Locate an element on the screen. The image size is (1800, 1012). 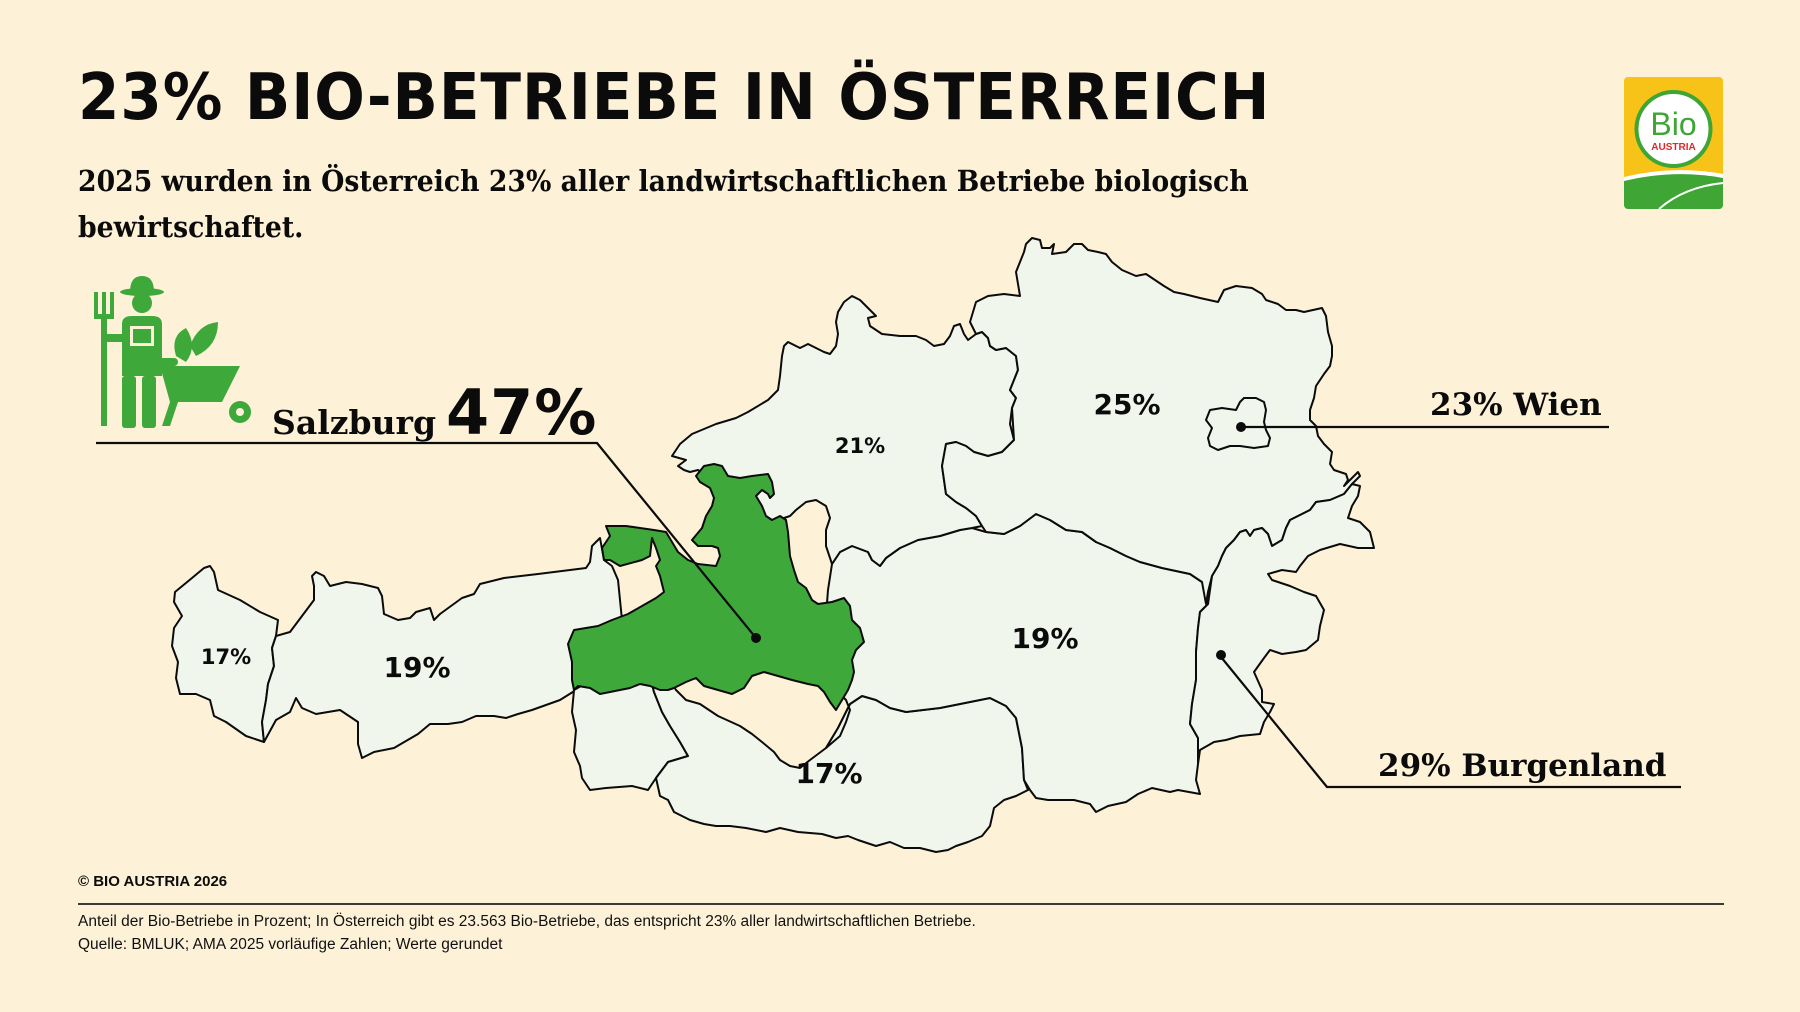
label-tirol: 19% is located at coordinates (416, 667).